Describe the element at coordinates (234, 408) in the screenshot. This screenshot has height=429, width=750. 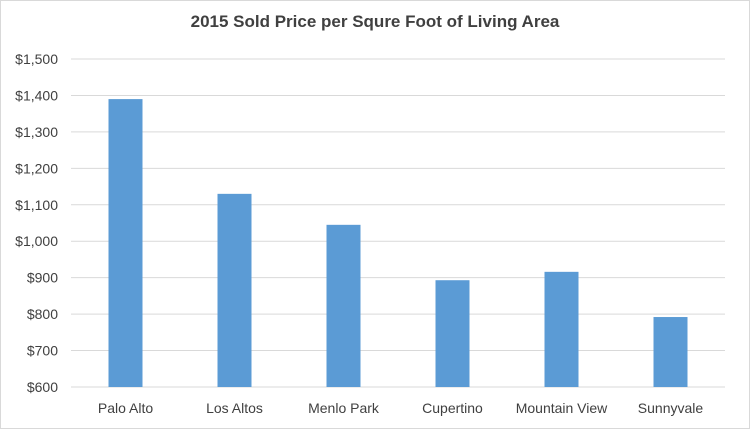
I see `x-tick-label: Los Altos` at that location.